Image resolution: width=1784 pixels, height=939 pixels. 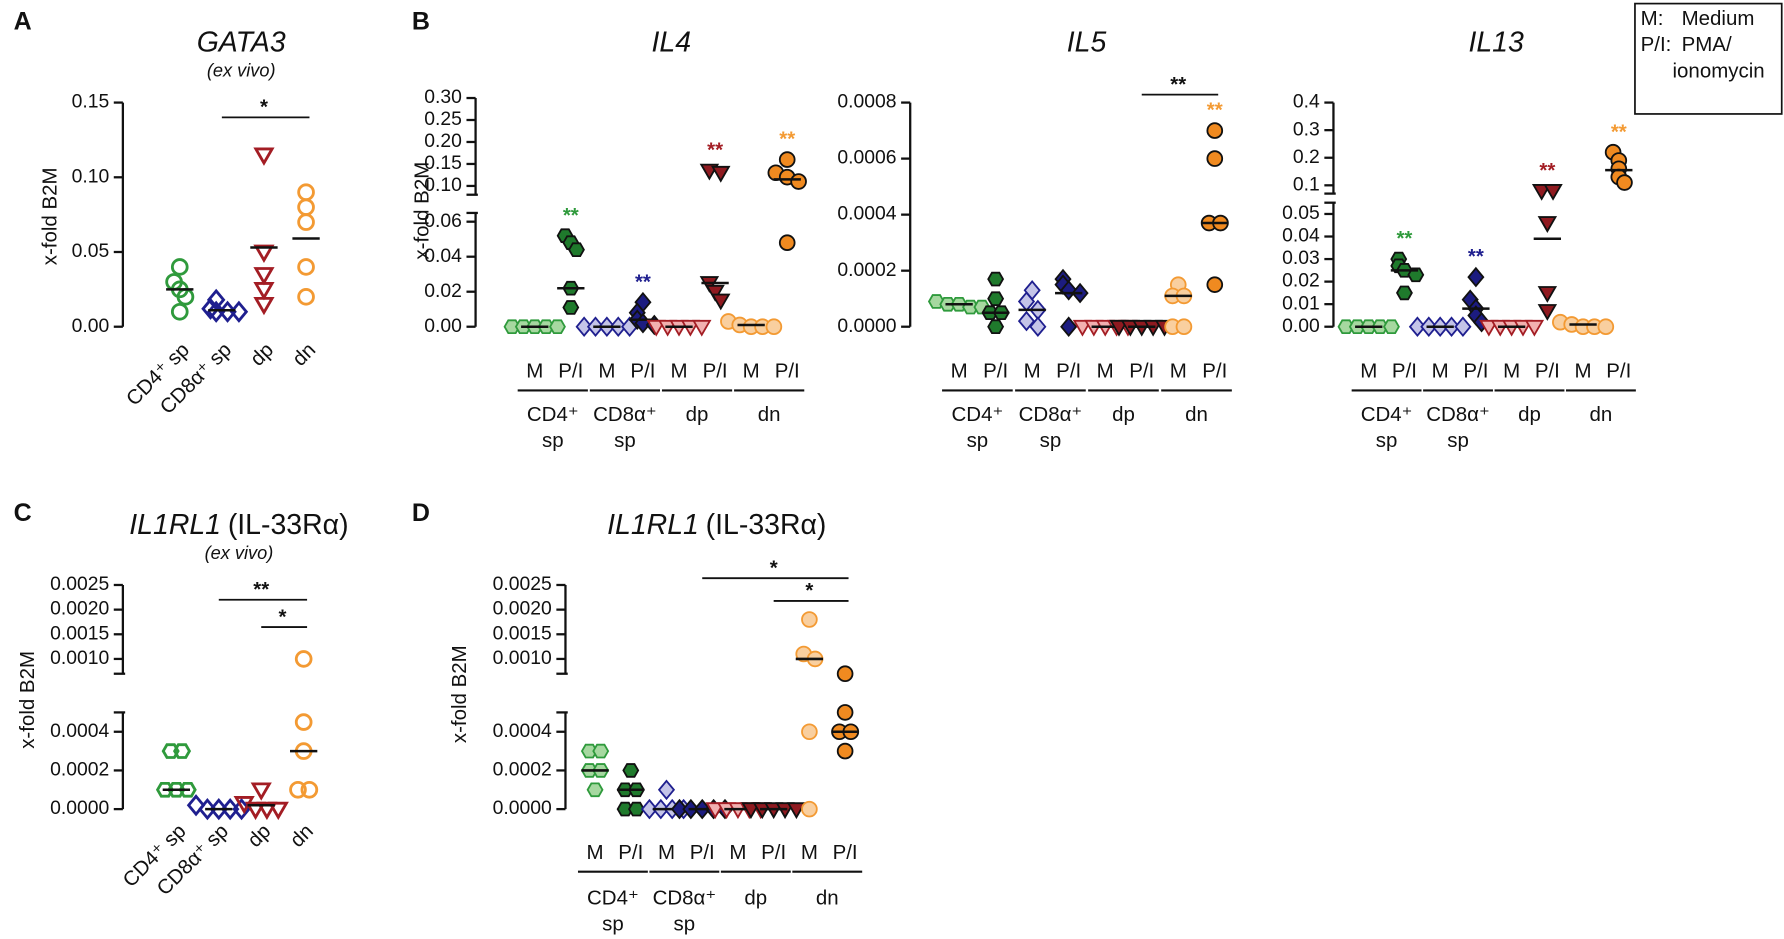 What do you see at coordinates (522, 584) in the screenshot?
I see `y-tick-label: 0.0025` at bounding box center [522, 584].